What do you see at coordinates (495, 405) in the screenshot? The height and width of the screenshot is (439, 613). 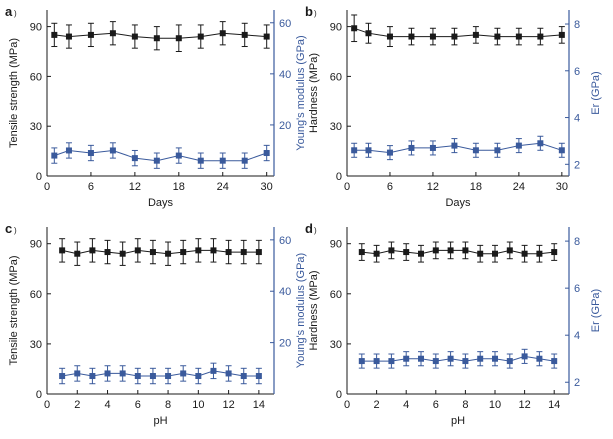 I see `x-tick-label: 10` at bounding box center [495, 405].